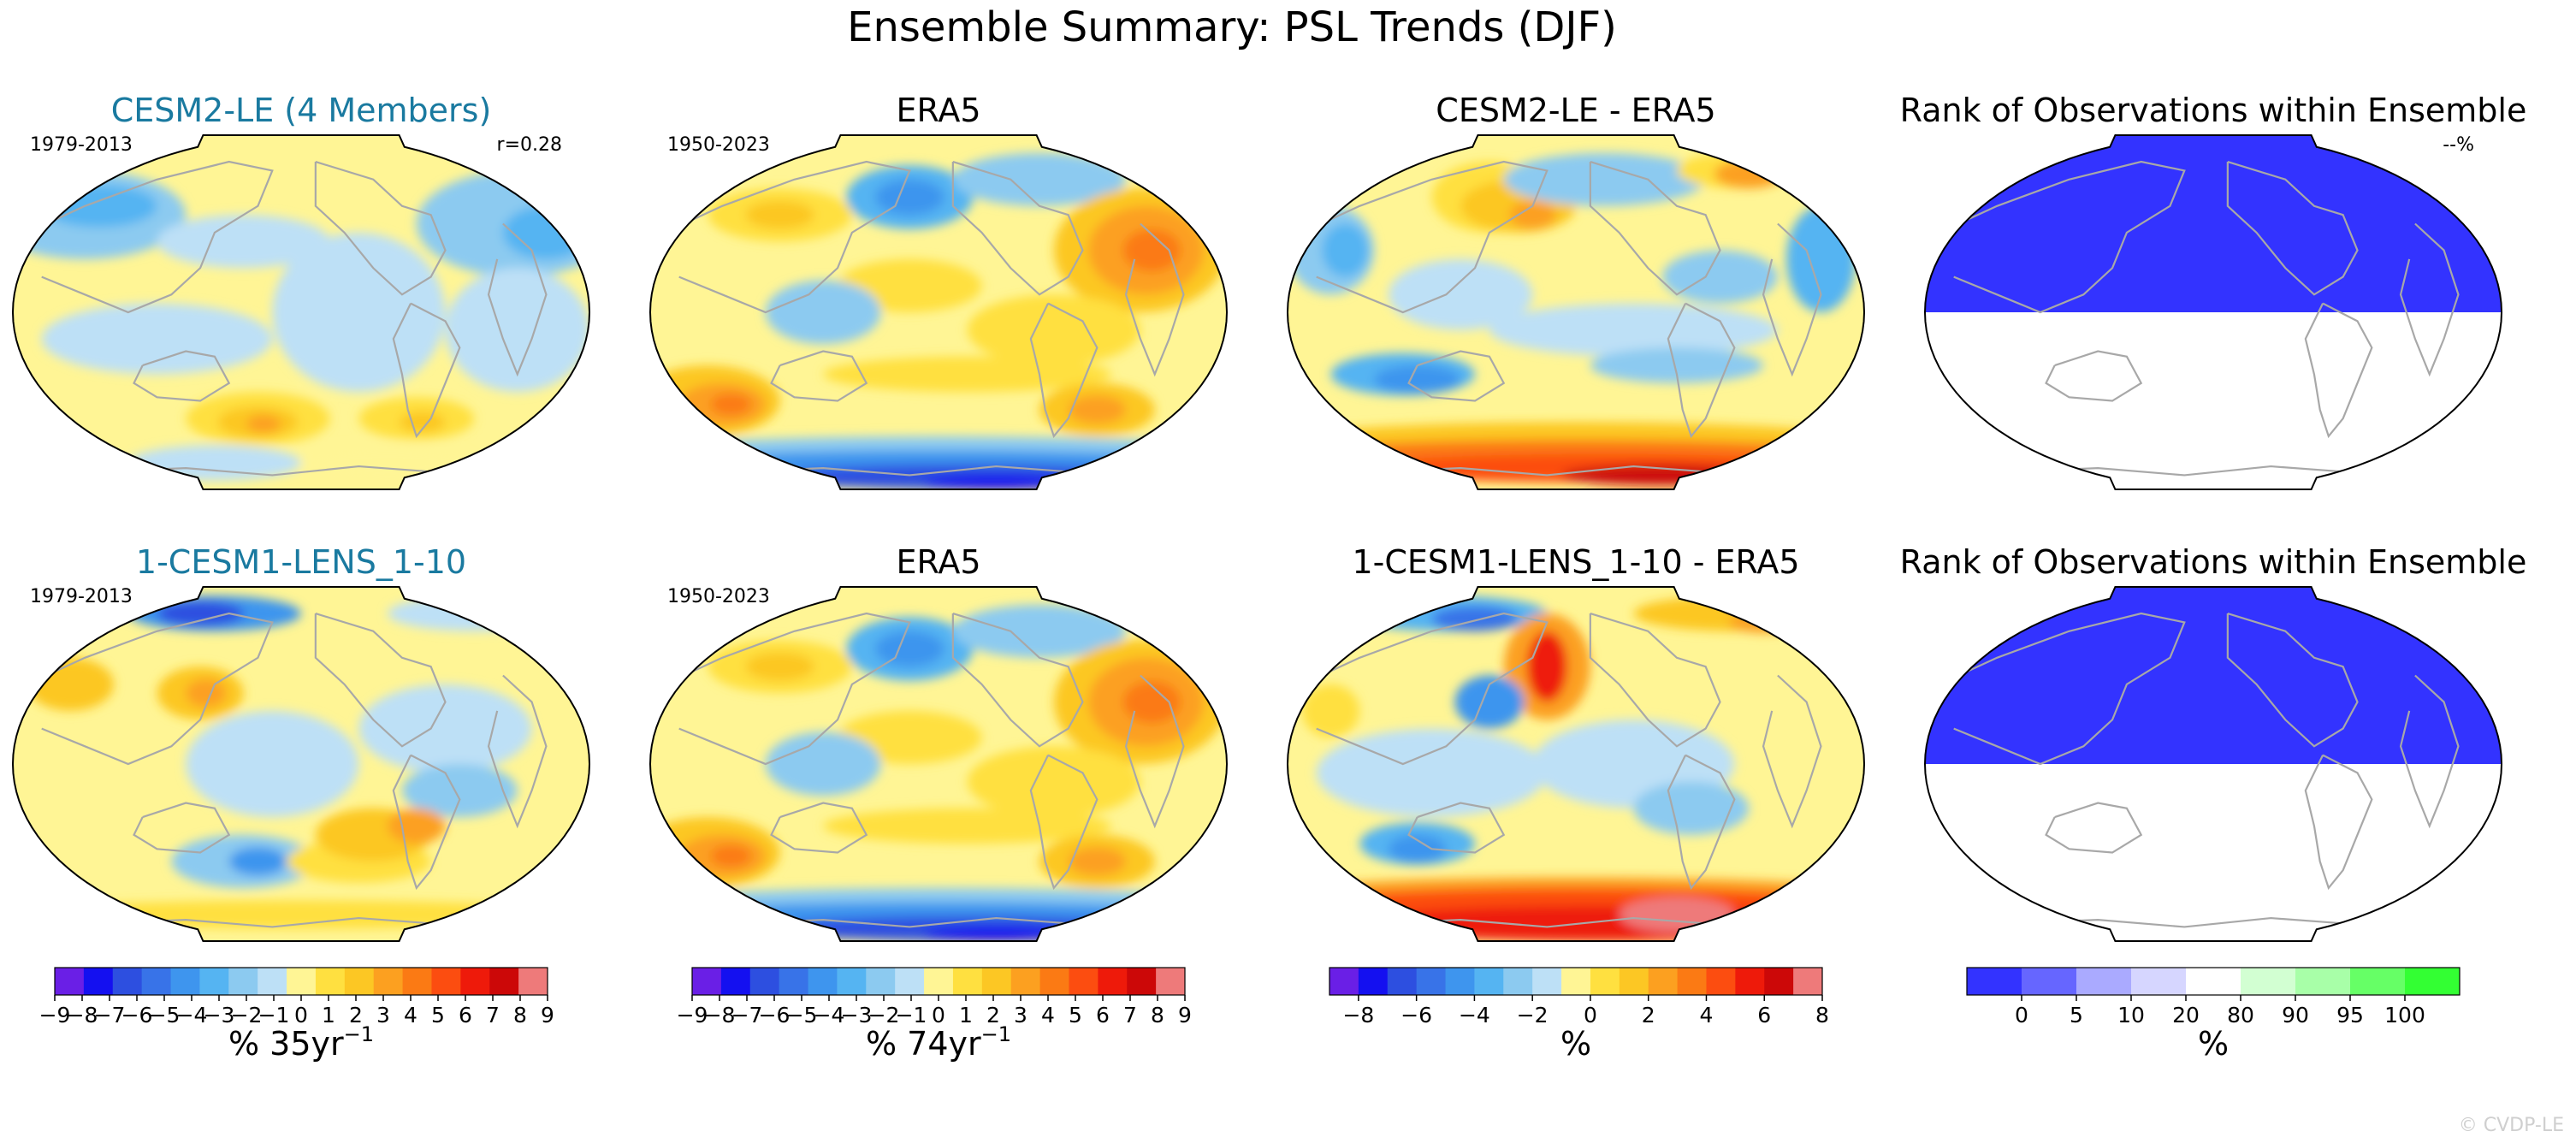 The image size is (2576, 1143). What do you see at coordinates (2213, 742) in the screenshot?
I see `map-panel-r2c4: Rank of Observations within Ensemble` at bounding box center [2213, 742].